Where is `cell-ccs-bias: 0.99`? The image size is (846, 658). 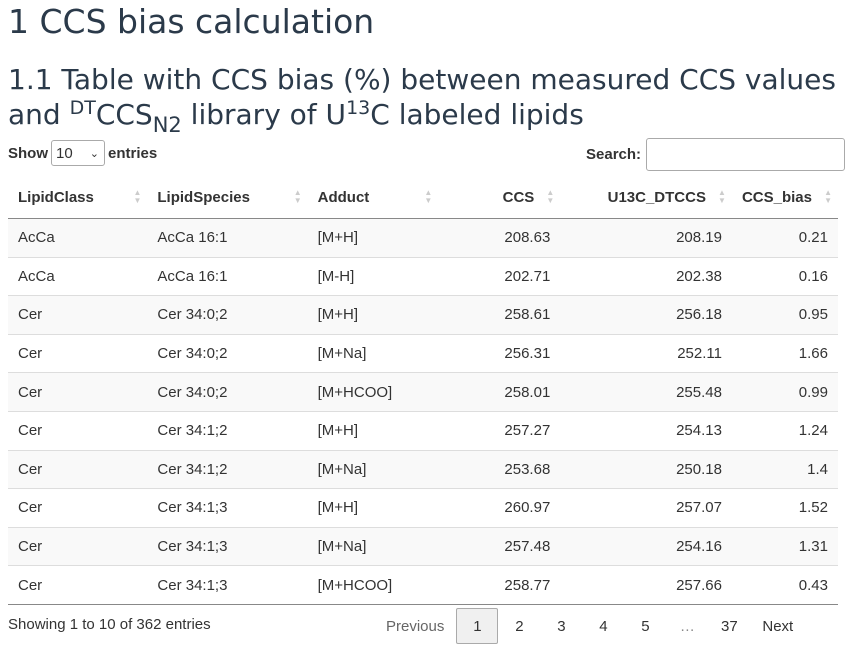
cell-ccs-bias: 0.99 is located at coordinates (784, 392).